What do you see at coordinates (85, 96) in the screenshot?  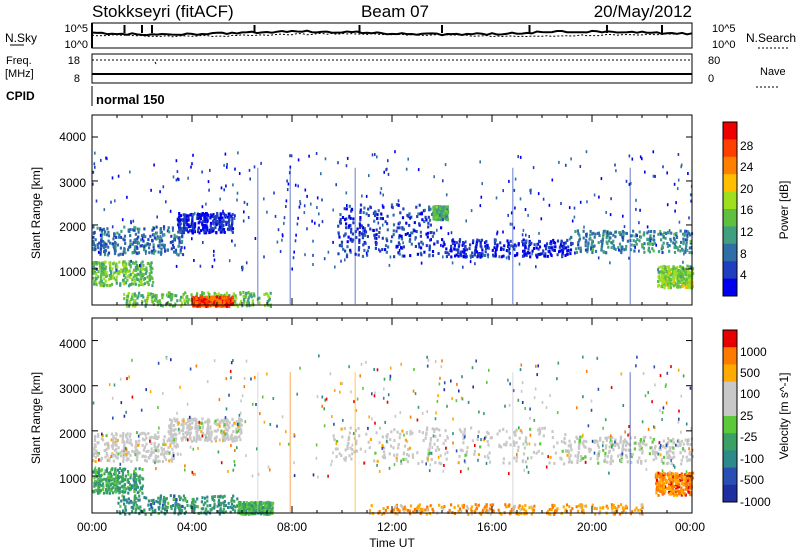 I see `cpid-panel: CPID normal 150` at bounding box center [85, 96].